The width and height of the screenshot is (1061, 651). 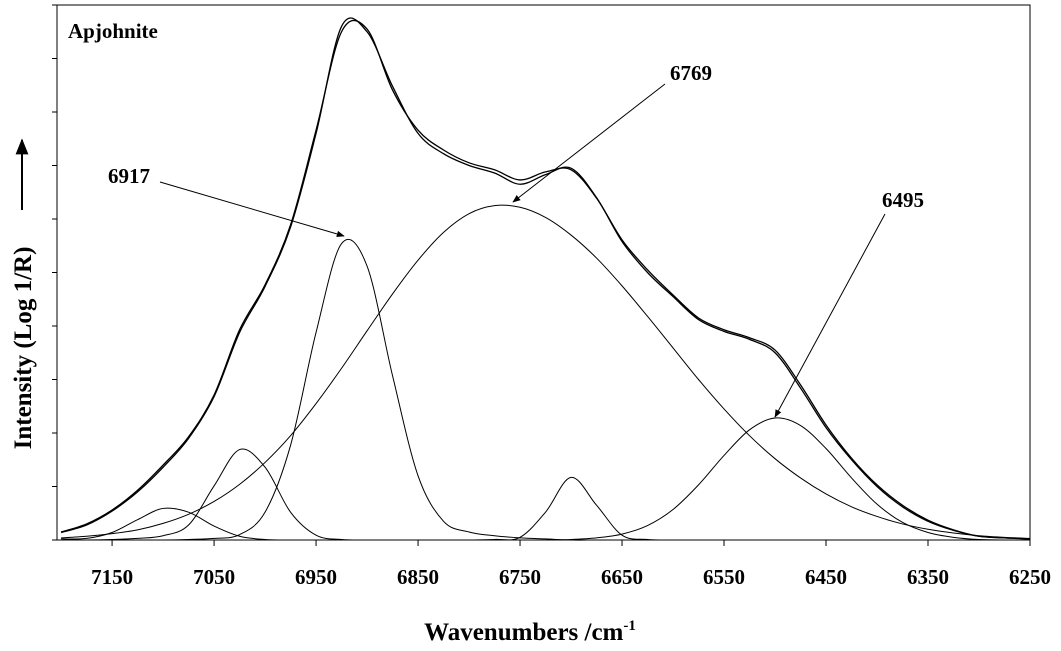 I want to click on x-tick-label: 6650, so click(x=622, y=577).